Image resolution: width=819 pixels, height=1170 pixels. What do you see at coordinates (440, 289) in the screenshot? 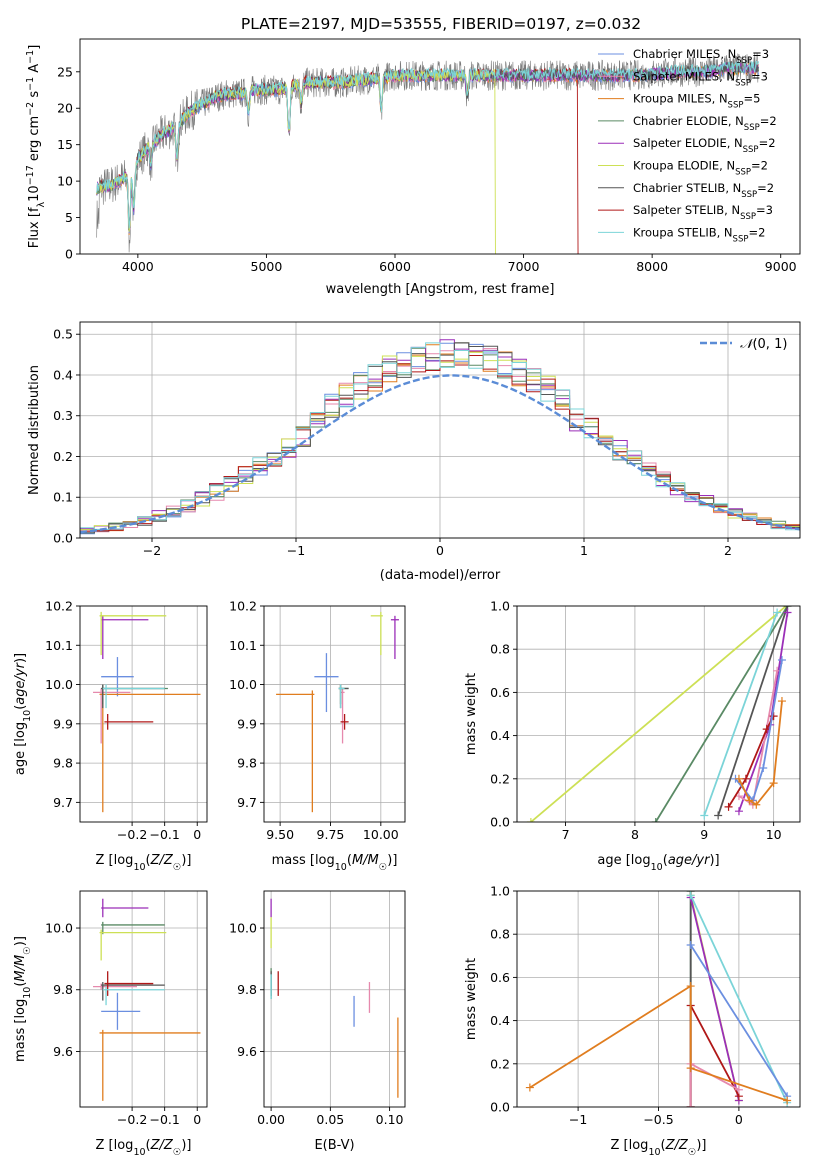
I see `x-axis-label: wavelength [Angstrom, rest frame]` at bounding box center [440, 289].